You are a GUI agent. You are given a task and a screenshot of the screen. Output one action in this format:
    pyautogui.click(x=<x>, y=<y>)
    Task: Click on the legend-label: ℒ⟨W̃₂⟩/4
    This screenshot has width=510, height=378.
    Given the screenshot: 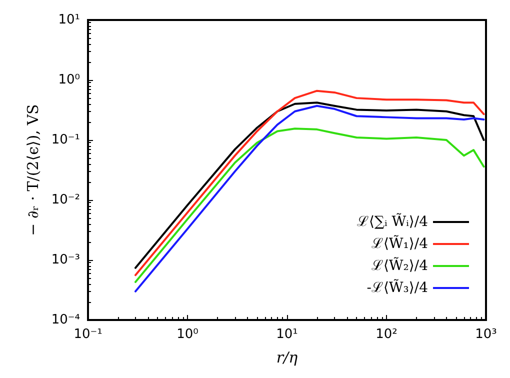 What is the action you would take?
    pyautogui.click(x=399, y=265)
    